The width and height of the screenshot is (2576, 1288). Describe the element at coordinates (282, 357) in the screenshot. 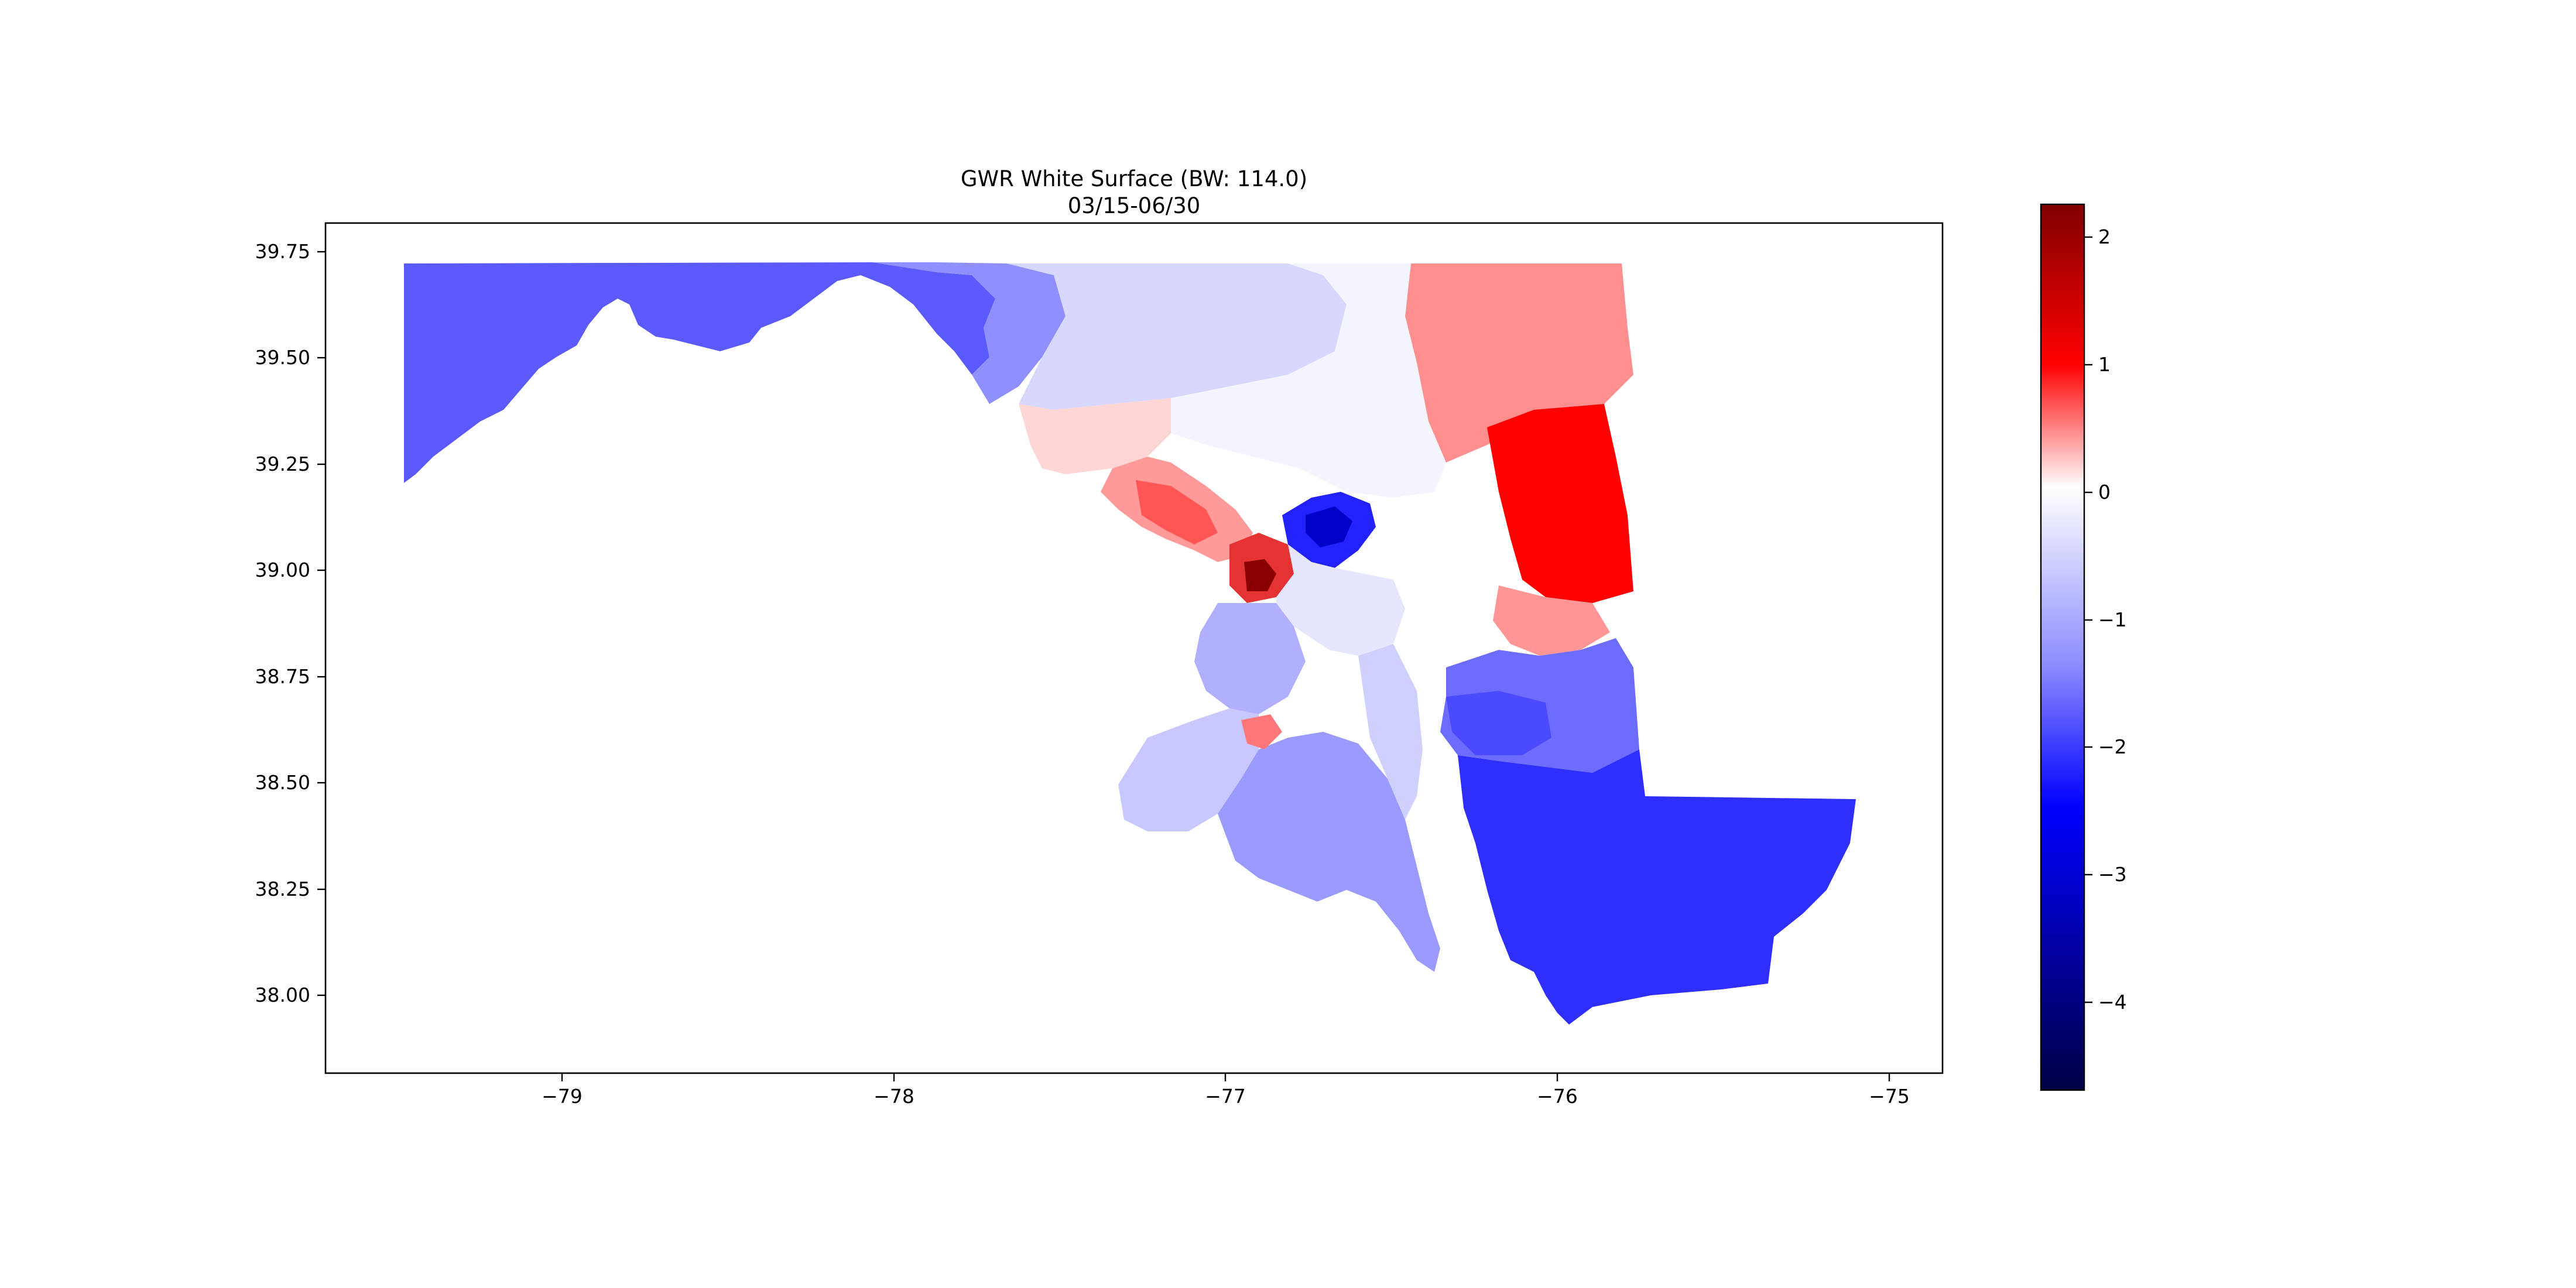

I see `y-tick-label: 39.50` at that location.